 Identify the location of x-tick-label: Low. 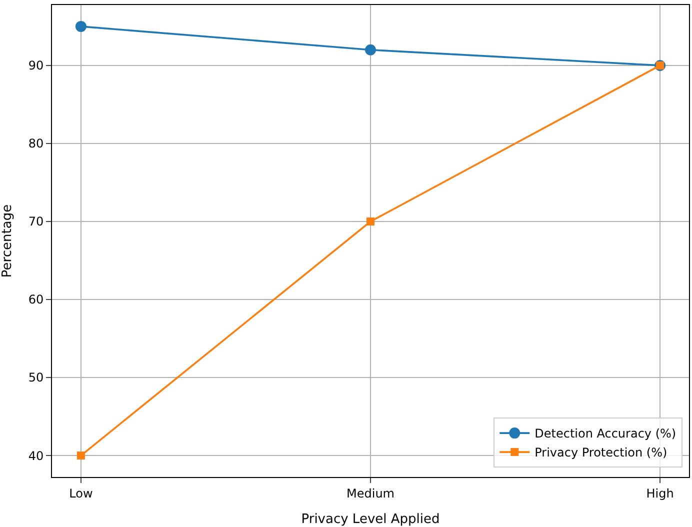
(81, 493).